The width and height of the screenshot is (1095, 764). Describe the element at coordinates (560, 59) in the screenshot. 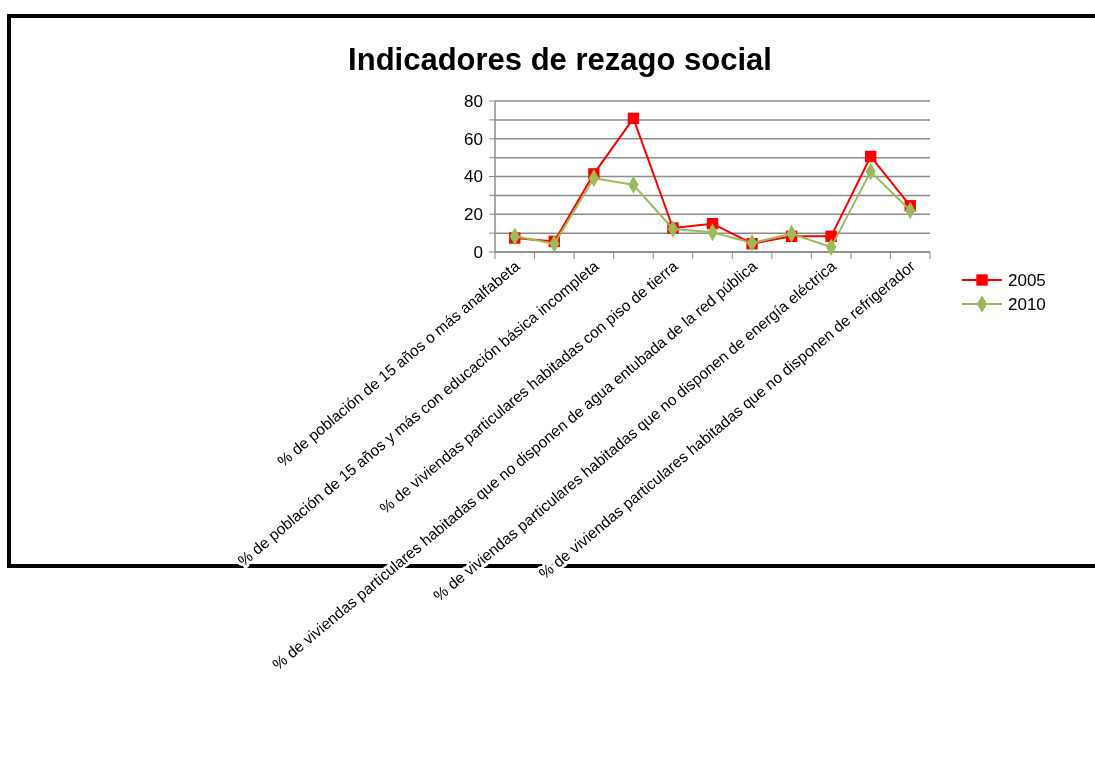

I see `chart-title: Indicadores de rezago social` at that location.